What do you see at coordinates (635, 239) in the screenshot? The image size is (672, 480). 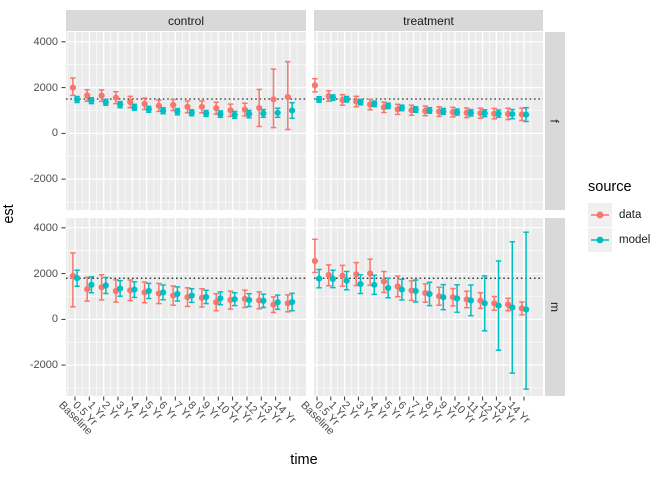 I see `legend-label-model: model` at bounding box center [635, 239].